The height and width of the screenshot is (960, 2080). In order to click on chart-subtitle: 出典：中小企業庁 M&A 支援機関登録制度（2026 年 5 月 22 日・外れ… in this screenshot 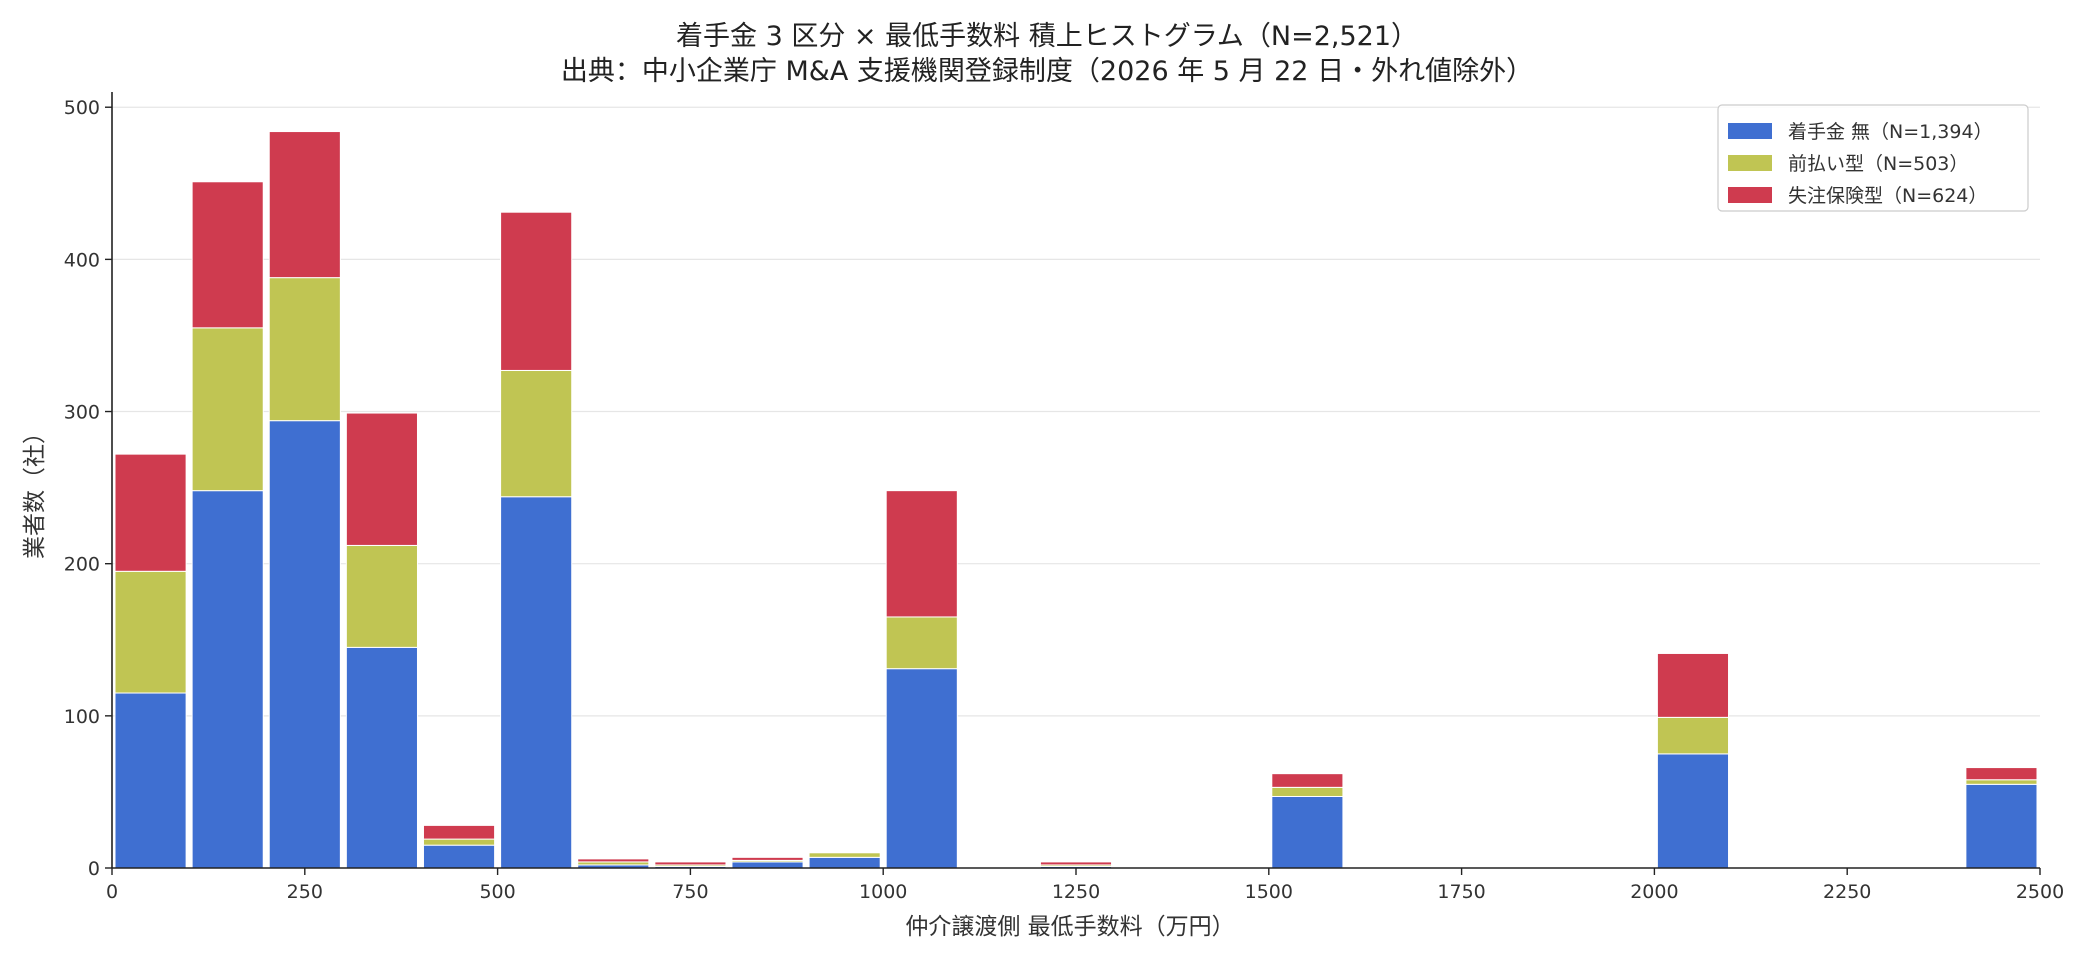, I will do `click(1047, 71)`.